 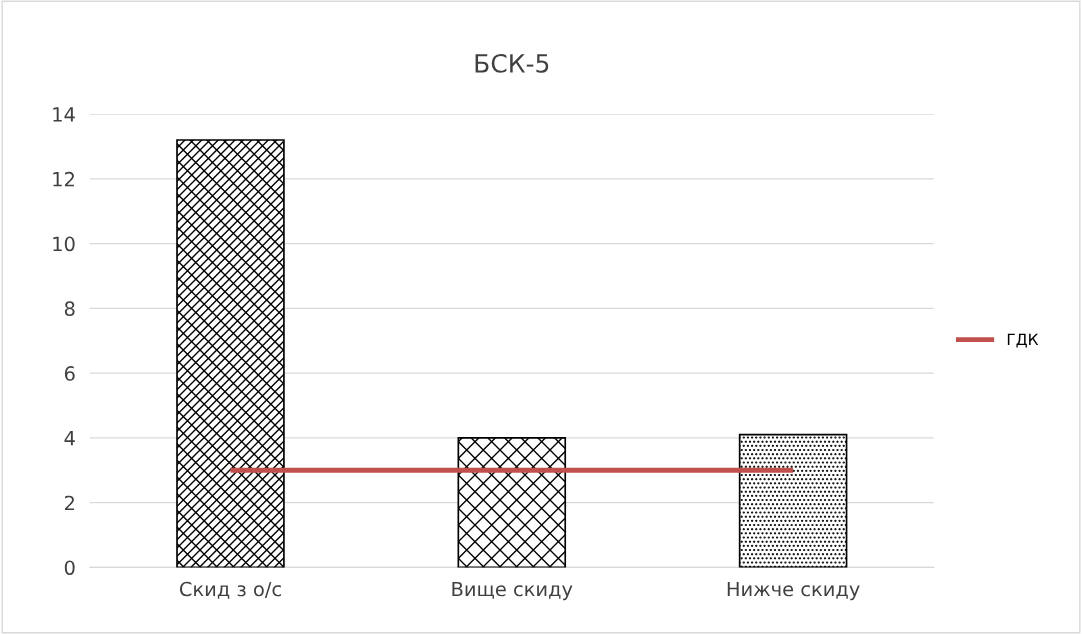 I want to click on chart-title: БСК-5, so click(x=512, y=63).